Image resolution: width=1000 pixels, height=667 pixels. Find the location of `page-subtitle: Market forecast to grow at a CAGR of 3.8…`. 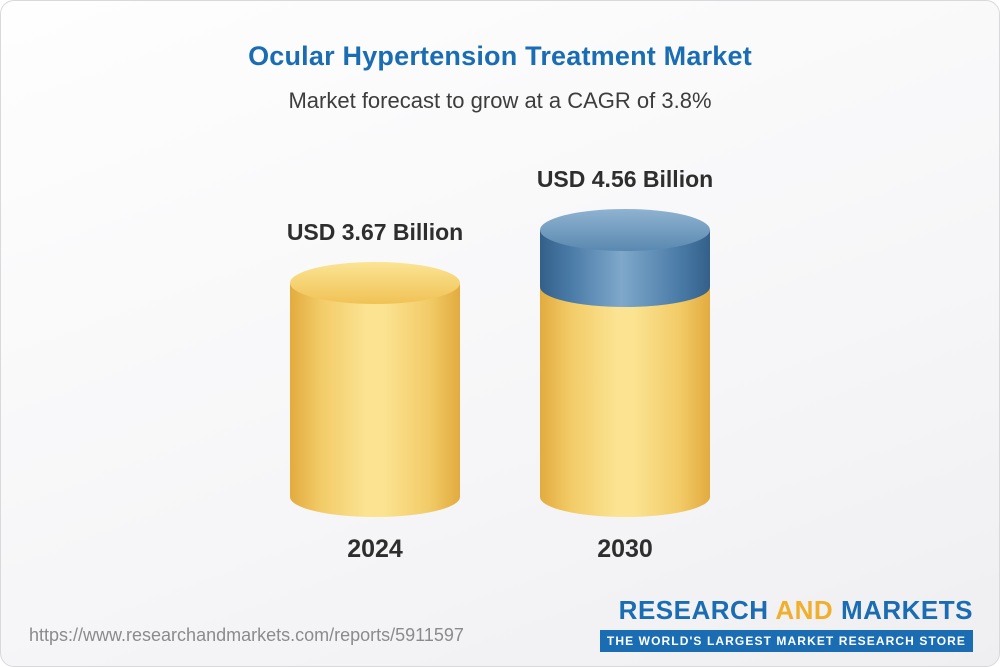

page-subtitle: Market forecast to grow at a CAGR of 3.8… is located at coordinates (500, 100).